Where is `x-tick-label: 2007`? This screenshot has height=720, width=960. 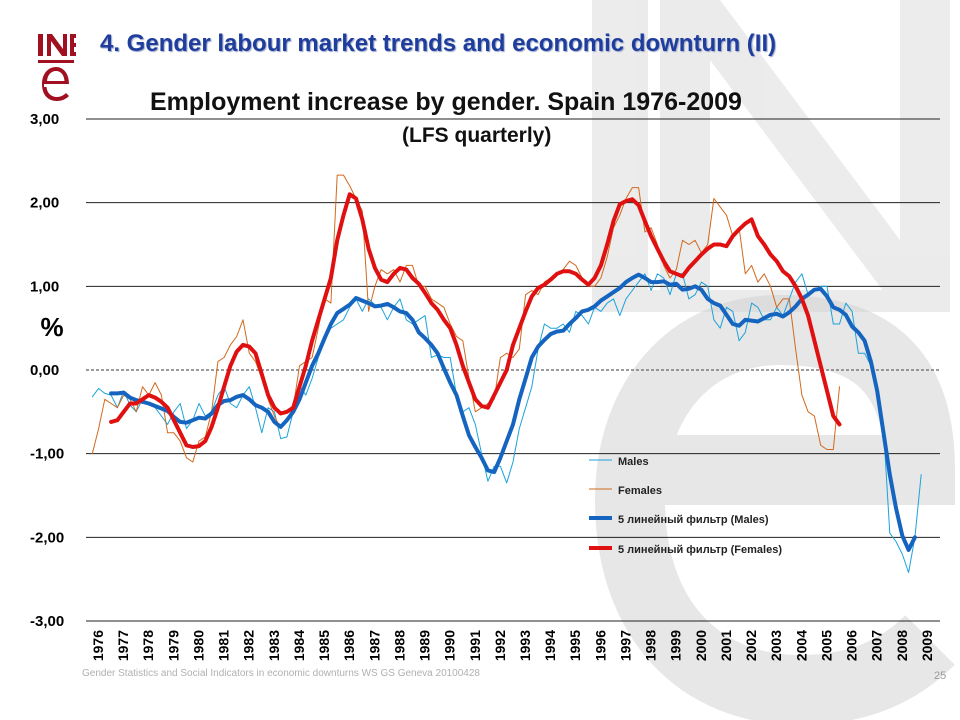 x-tick-label: 2007 is located at coordinates (877, 645).